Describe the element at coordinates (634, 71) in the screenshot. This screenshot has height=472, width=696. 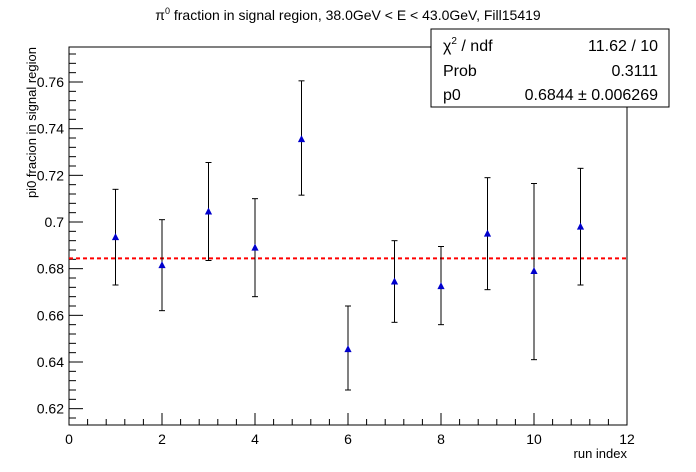
I see `stats-prob-value: 0.3111` at that location.